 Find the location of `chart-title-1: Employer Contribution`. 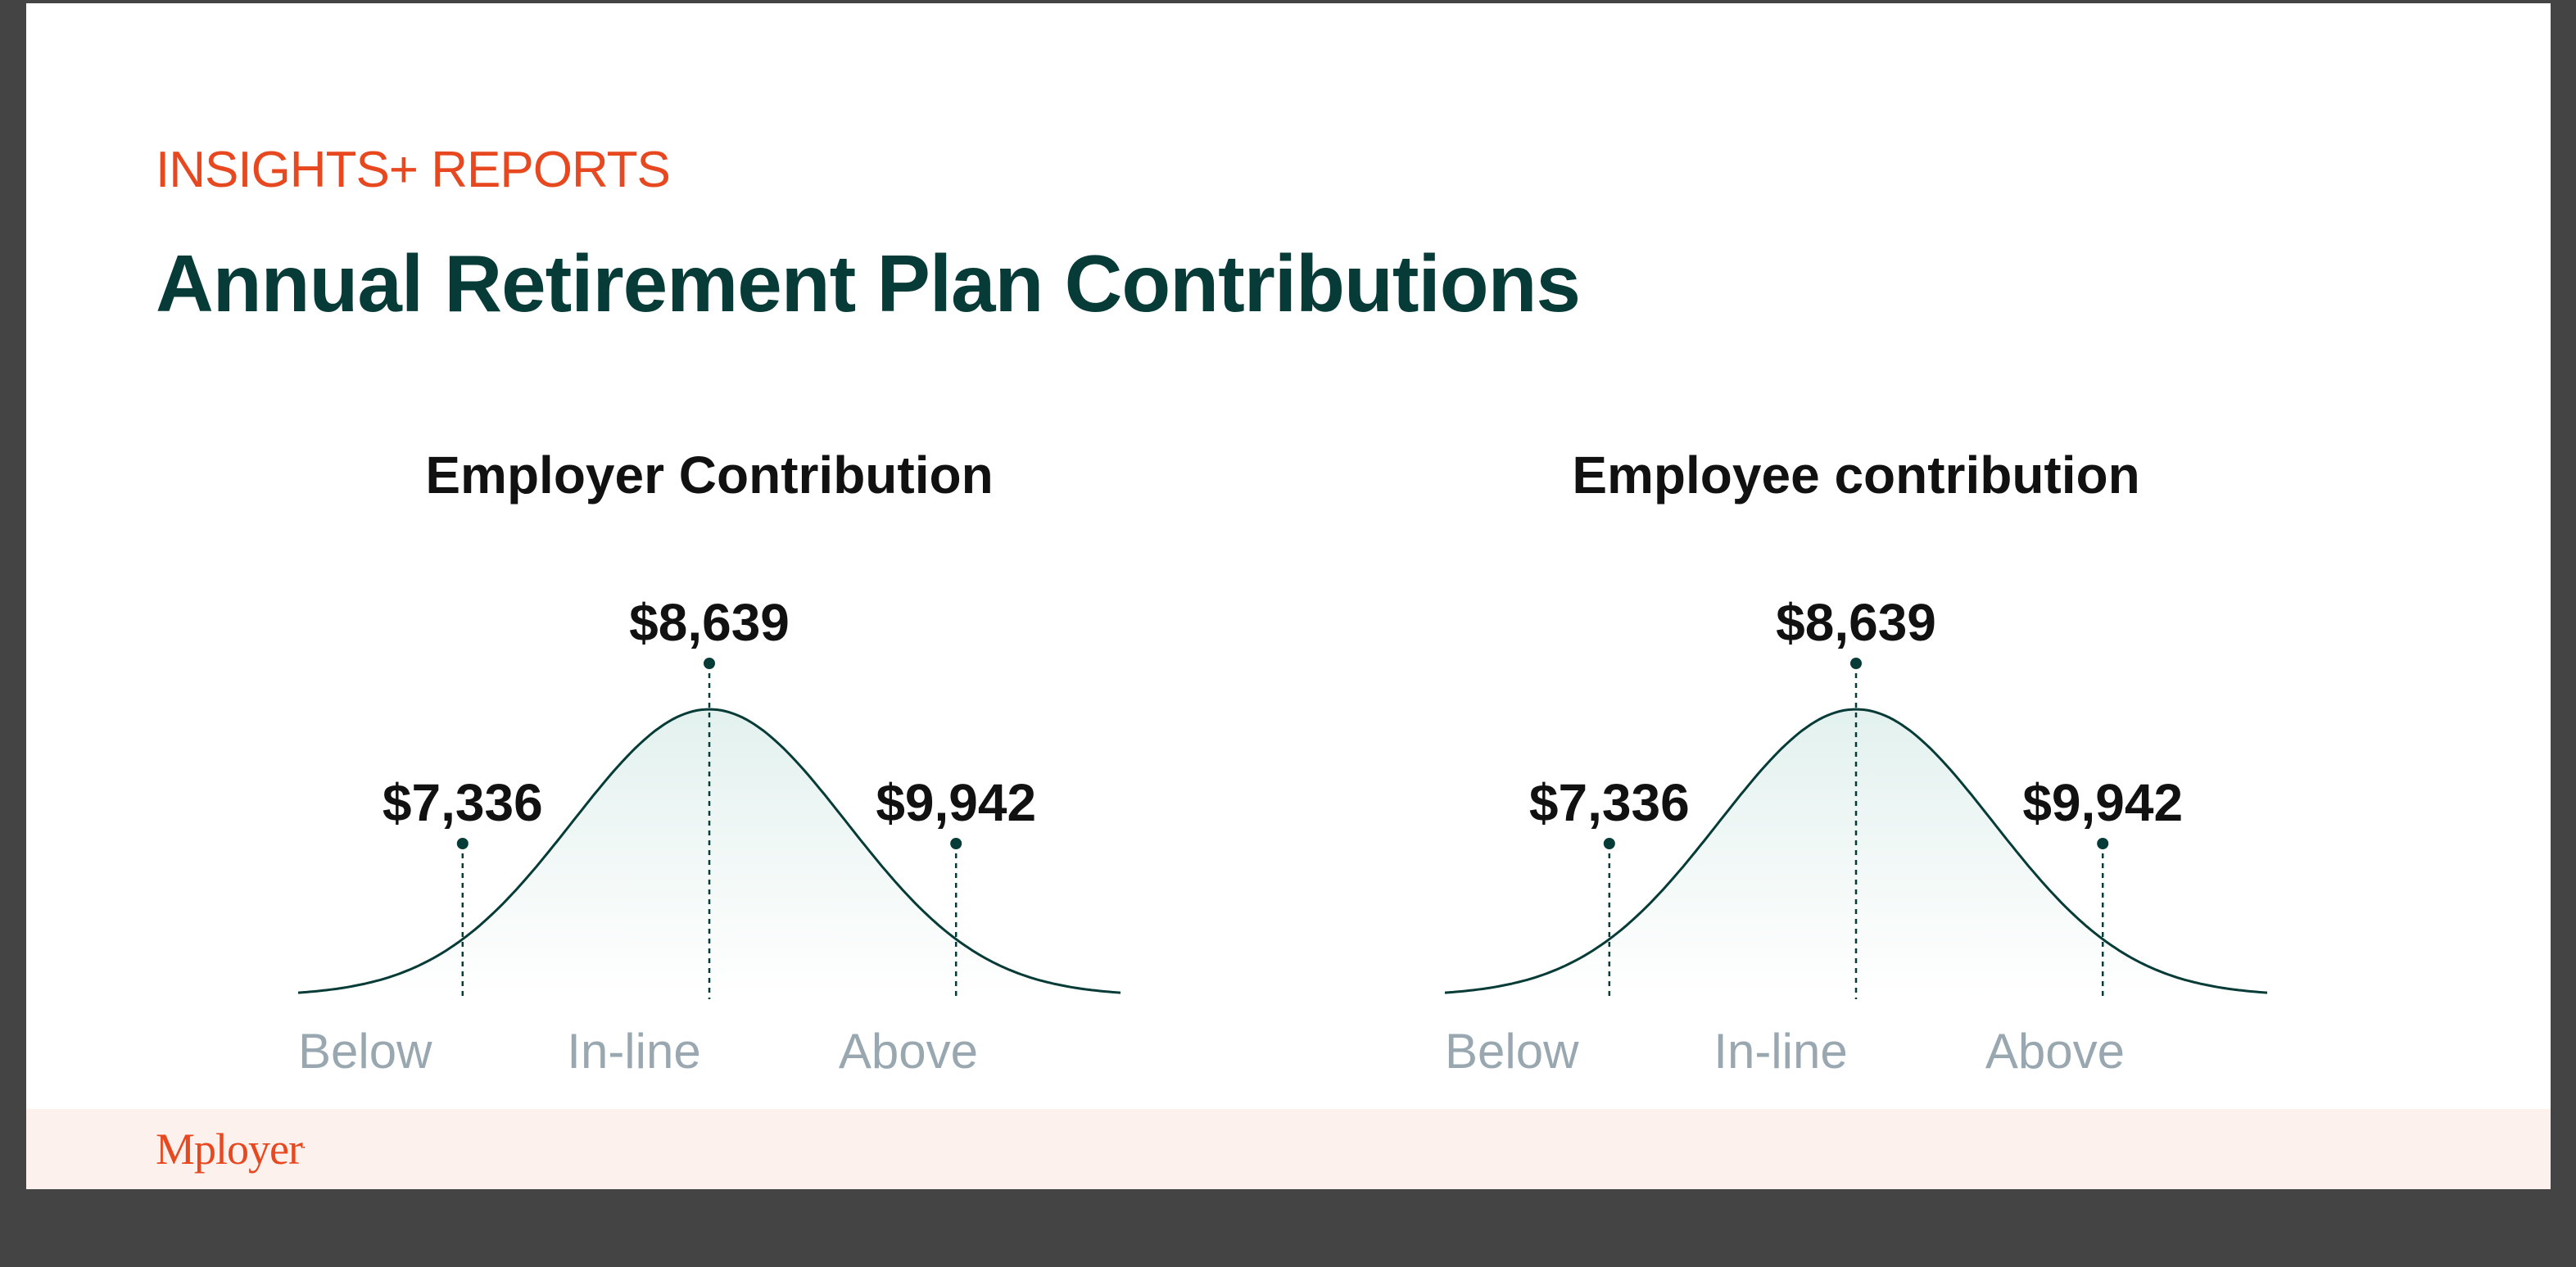

chart-title-1: Employer Contribution is located at coordinates (709, 475).